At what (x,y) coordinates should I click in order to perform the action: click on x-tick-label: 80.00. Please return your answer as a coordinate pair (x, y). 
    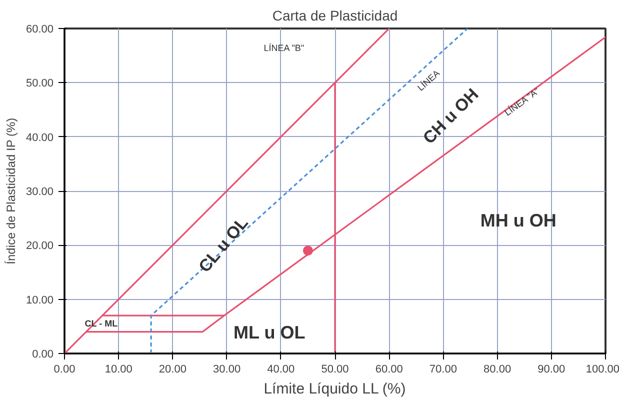
    Looking at the image, I should click on (498, 370).